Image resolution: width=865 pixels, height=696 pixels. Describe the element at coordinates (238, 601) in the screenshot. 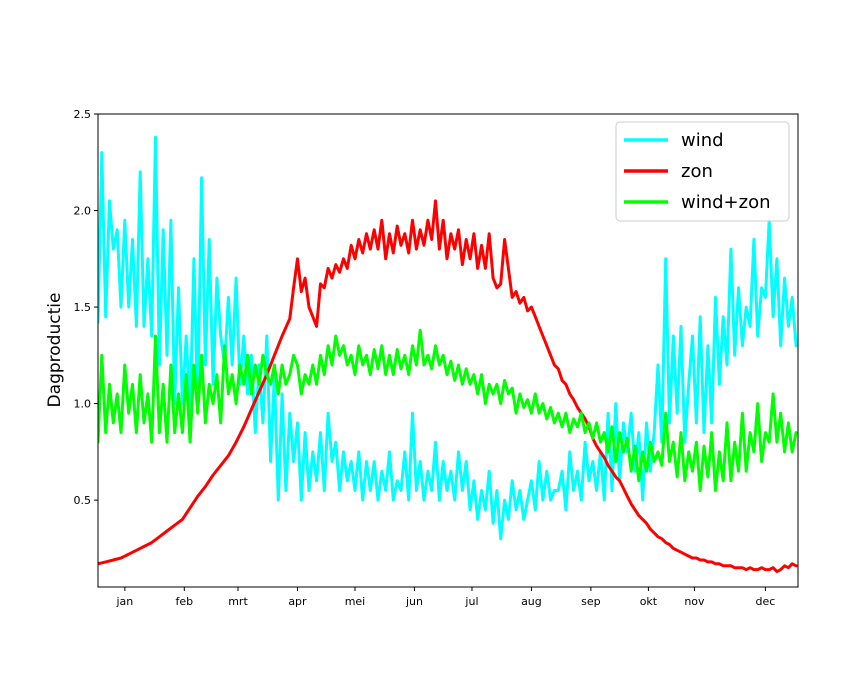

I see `x-tick-label-mrt: mrt` at that location.